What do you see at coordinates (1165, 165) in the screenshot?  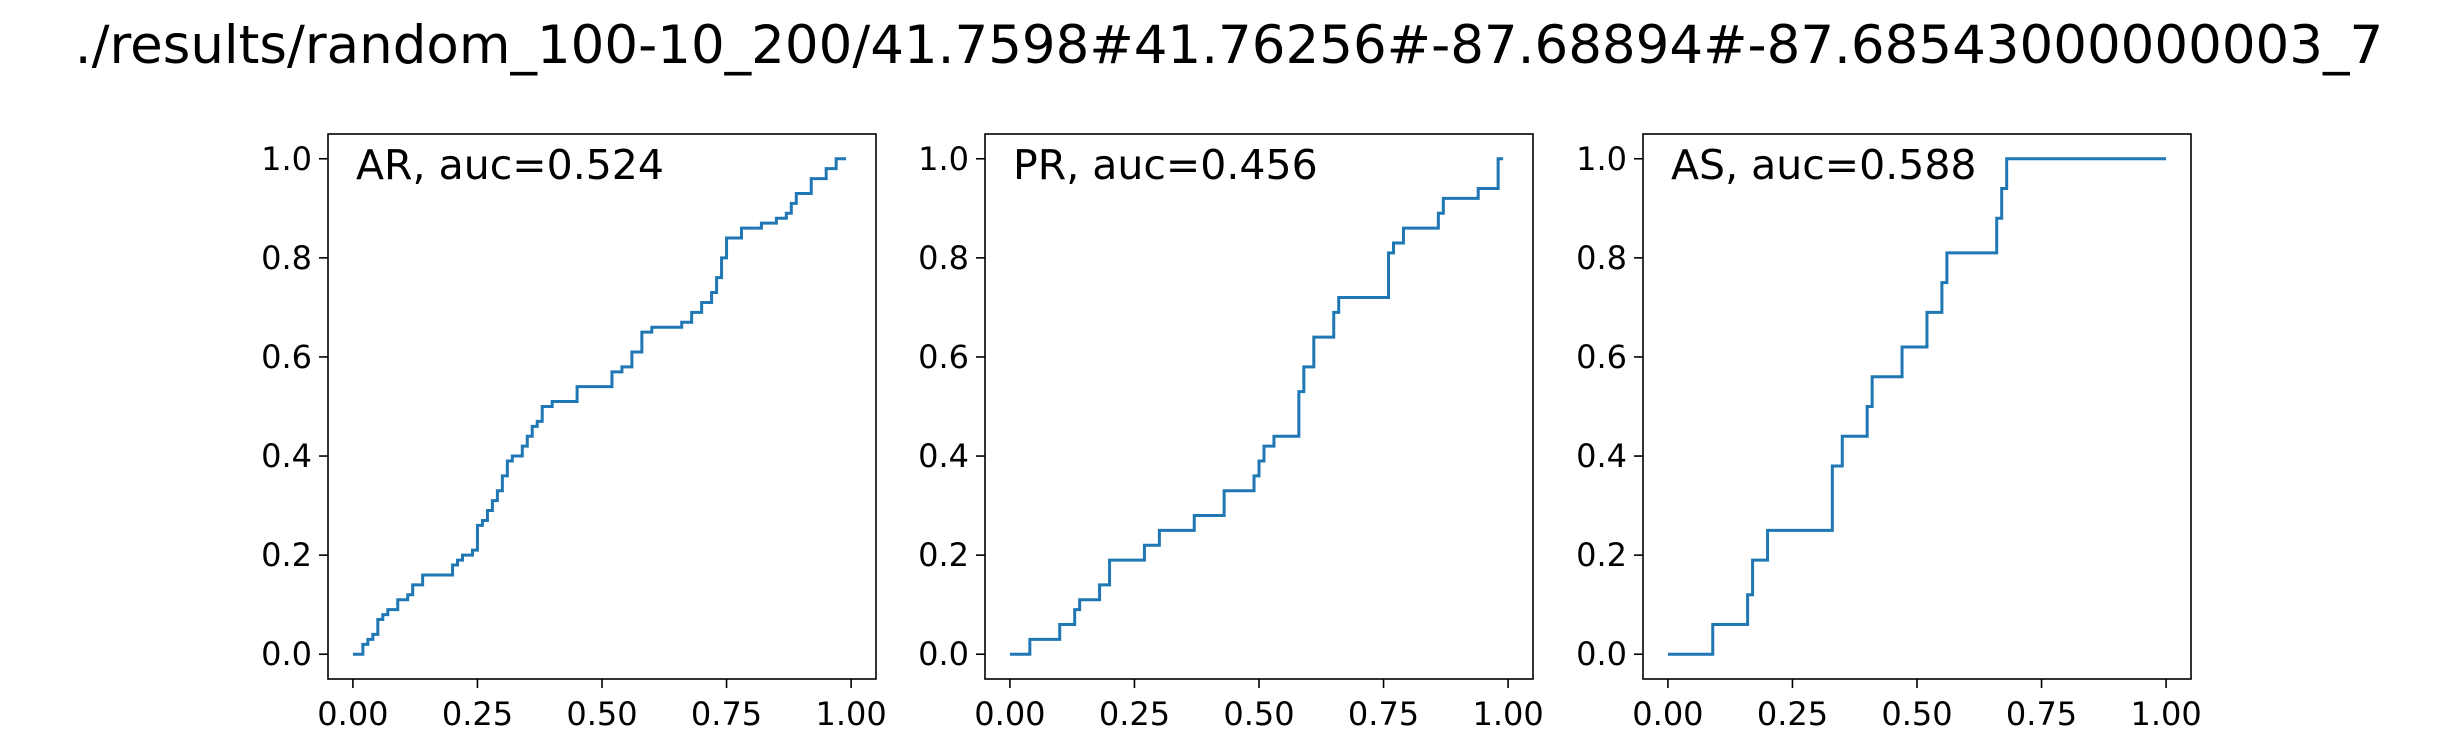 I see `panel-title-pr: PR, auc=0.456` at bounding box center [1165, 165].